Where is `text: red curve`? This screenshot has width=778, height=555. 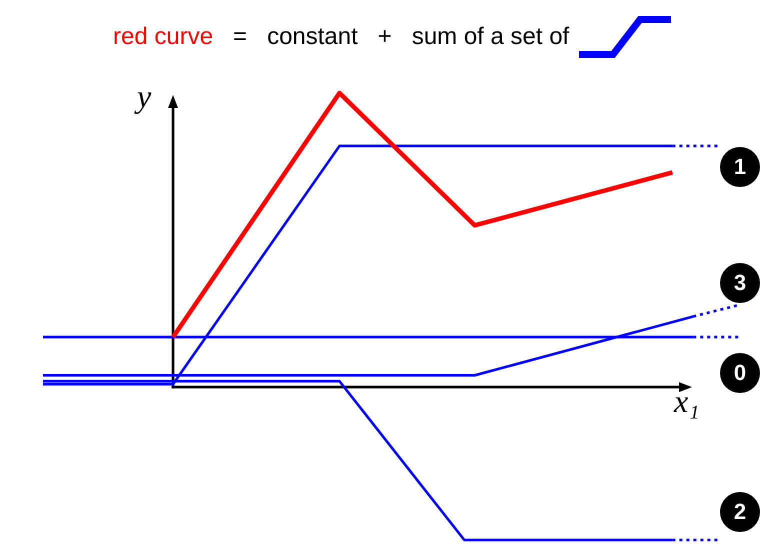
text: red curve is located at coordinates (163, 37).